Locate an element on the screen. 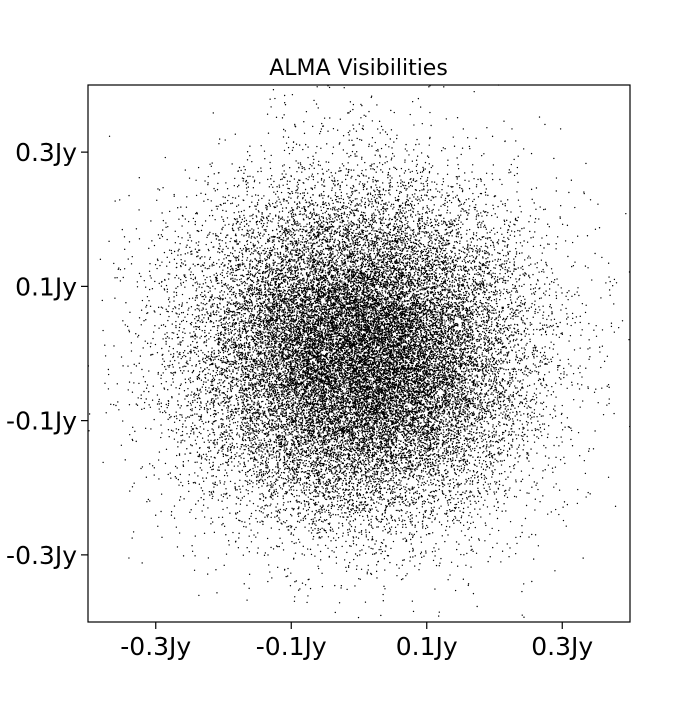 The image size is (700, 705). y-axis: 0.3Jy 0.1Jy -0.1Jy -0.3Jy is located at coordinates (47, 354).